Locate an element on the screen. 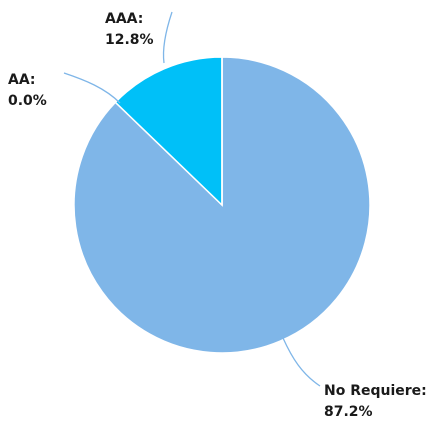  label-no-requiere-pct: 87.2% is located at coordinates (348, 412).